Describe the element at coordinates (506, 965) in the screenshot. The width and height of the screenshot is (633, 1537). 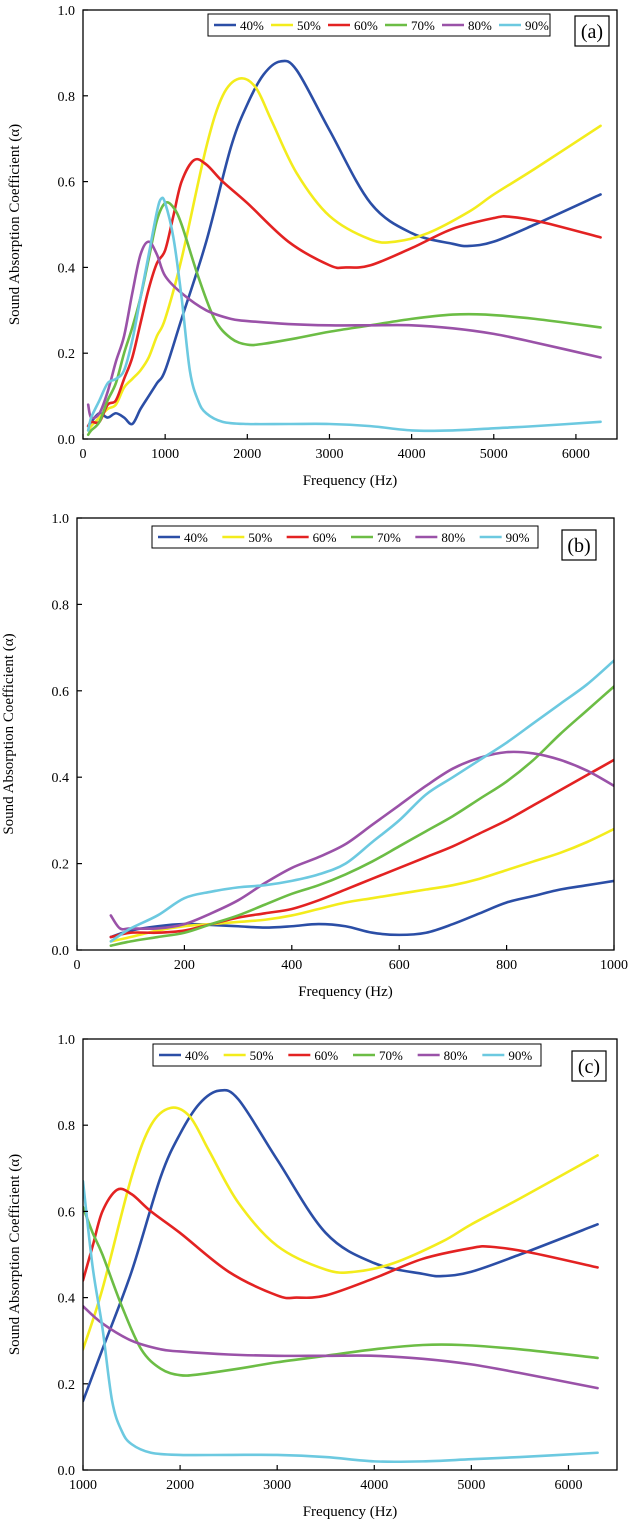
I see `x-tick-label: 800` at that location.